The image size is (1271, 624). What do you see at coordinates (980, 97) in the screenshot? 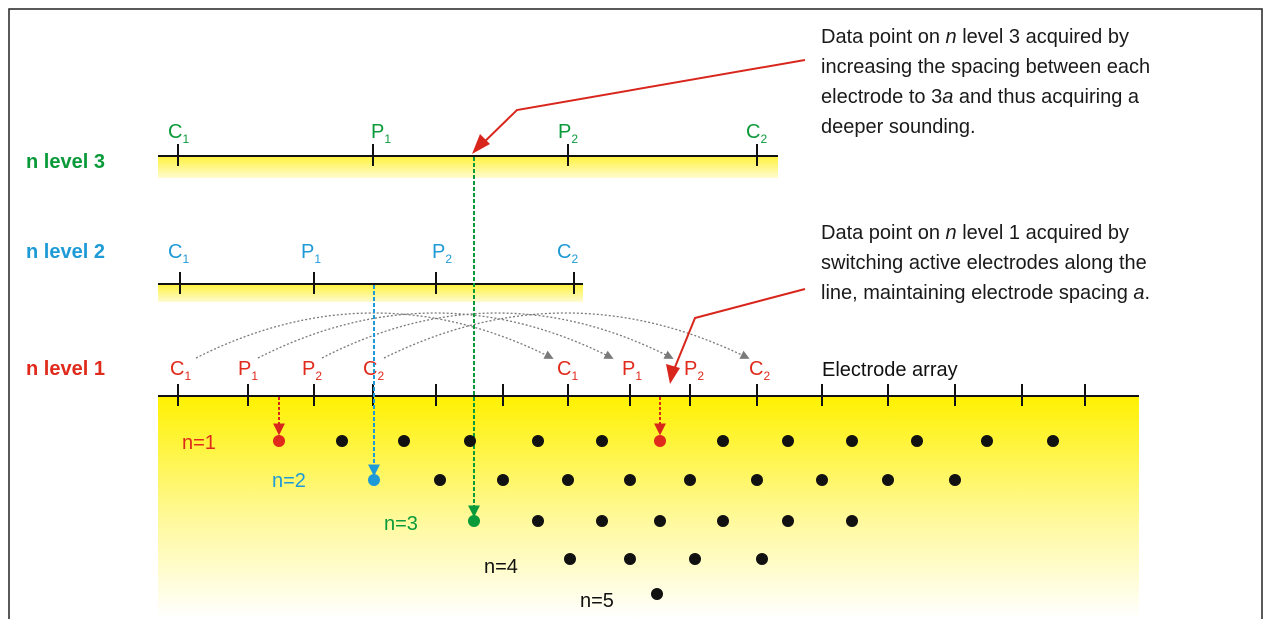
I see `annotation-top-line3: electrode to 3a and thus acquiring a` at bounding box center [980, 97].